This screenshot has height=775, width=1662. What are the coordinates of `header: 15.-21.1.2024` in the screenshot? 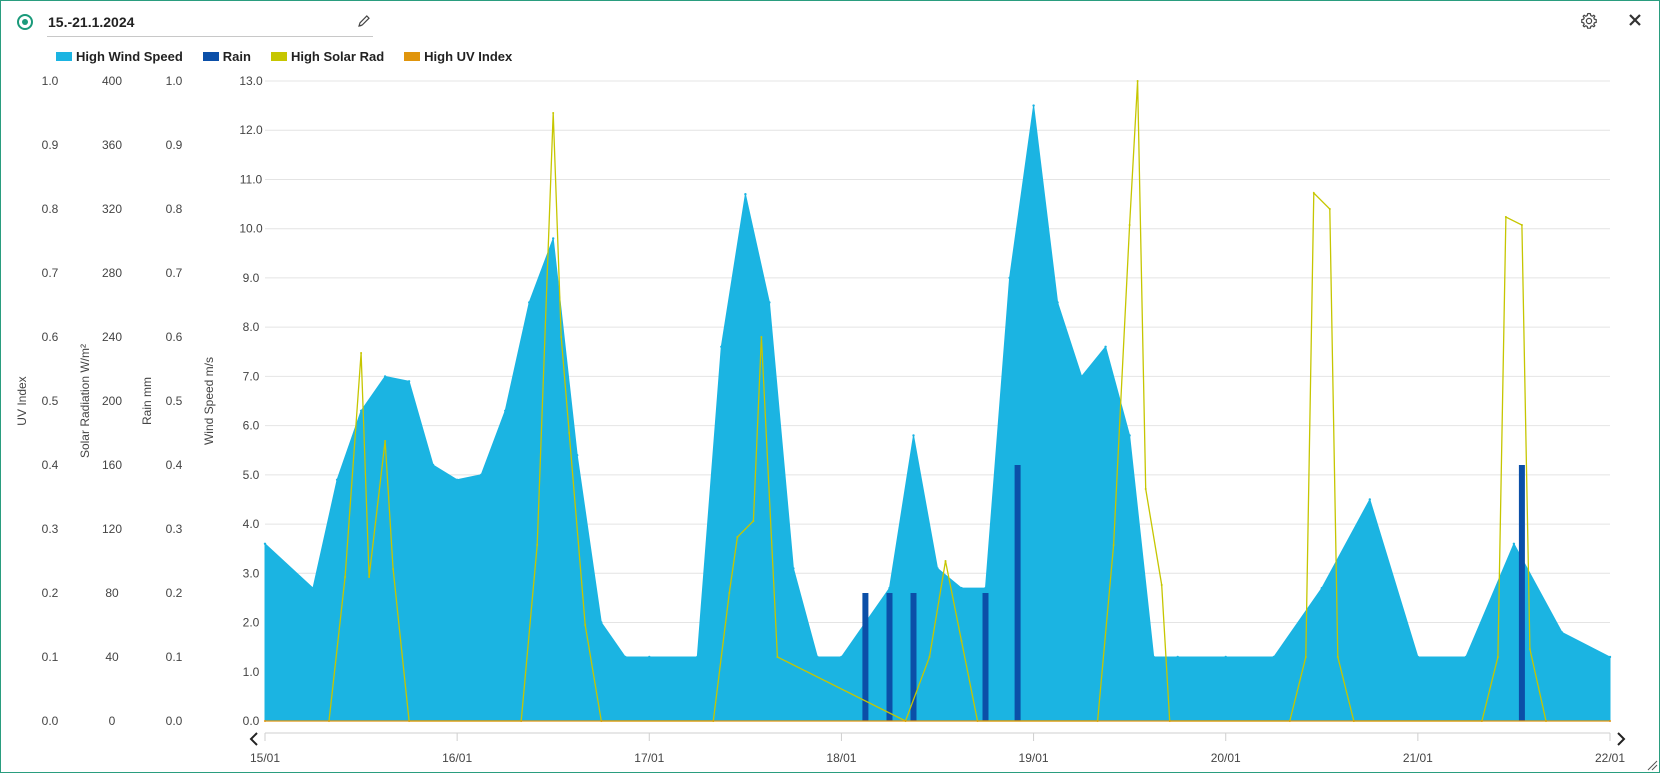 It's located at (831, 22).